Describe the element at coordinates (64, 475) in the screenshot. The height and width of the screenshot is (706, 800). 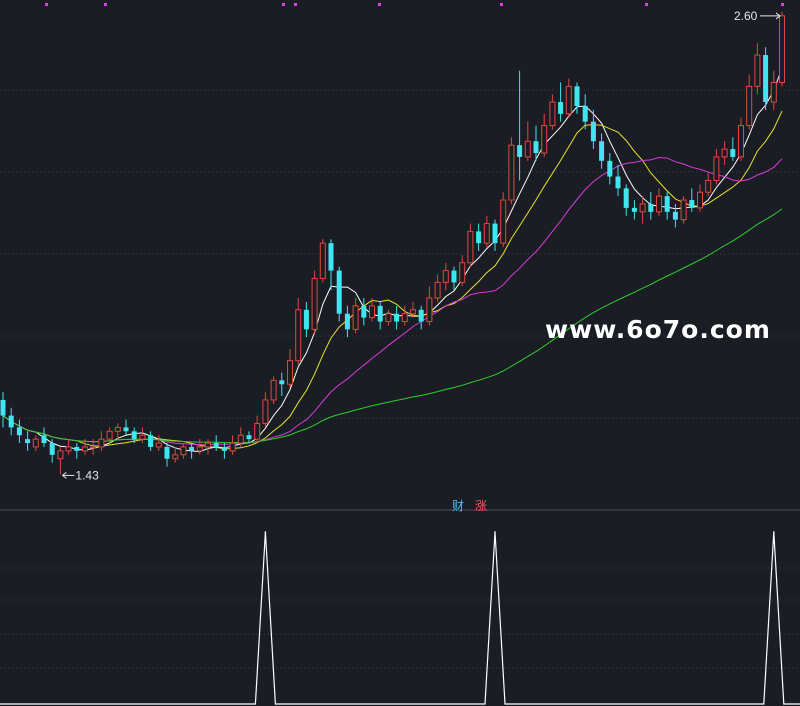
I see `low-arrow-head` at that location.